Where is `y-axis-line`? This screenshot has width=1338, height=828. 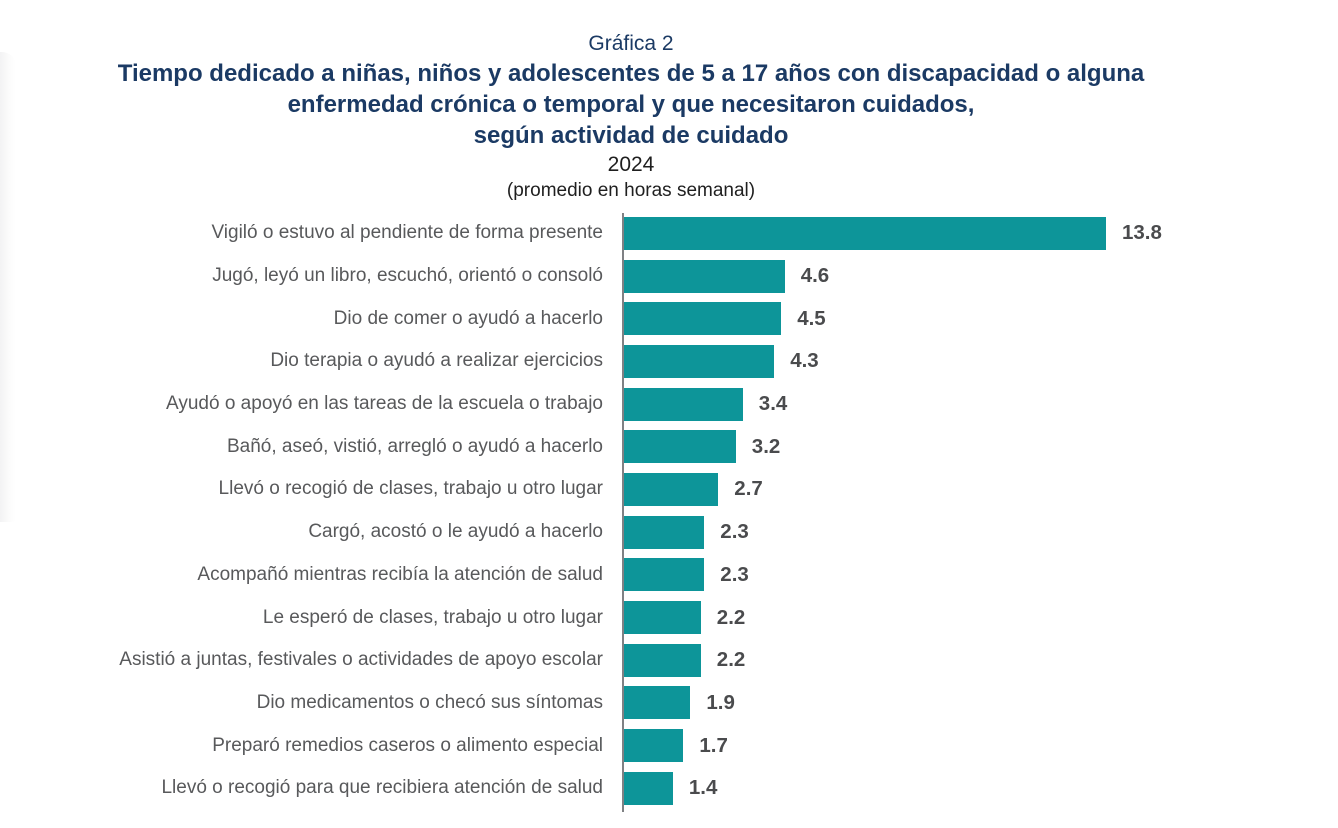
y-axis-line is located at coordinates (623, 512).